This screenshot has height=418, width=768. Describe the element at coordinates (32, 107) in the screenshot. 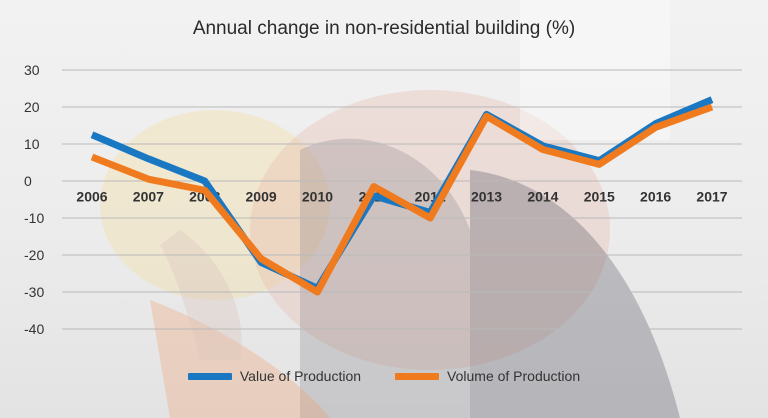

I see `y-tick-label: 20` at that location.